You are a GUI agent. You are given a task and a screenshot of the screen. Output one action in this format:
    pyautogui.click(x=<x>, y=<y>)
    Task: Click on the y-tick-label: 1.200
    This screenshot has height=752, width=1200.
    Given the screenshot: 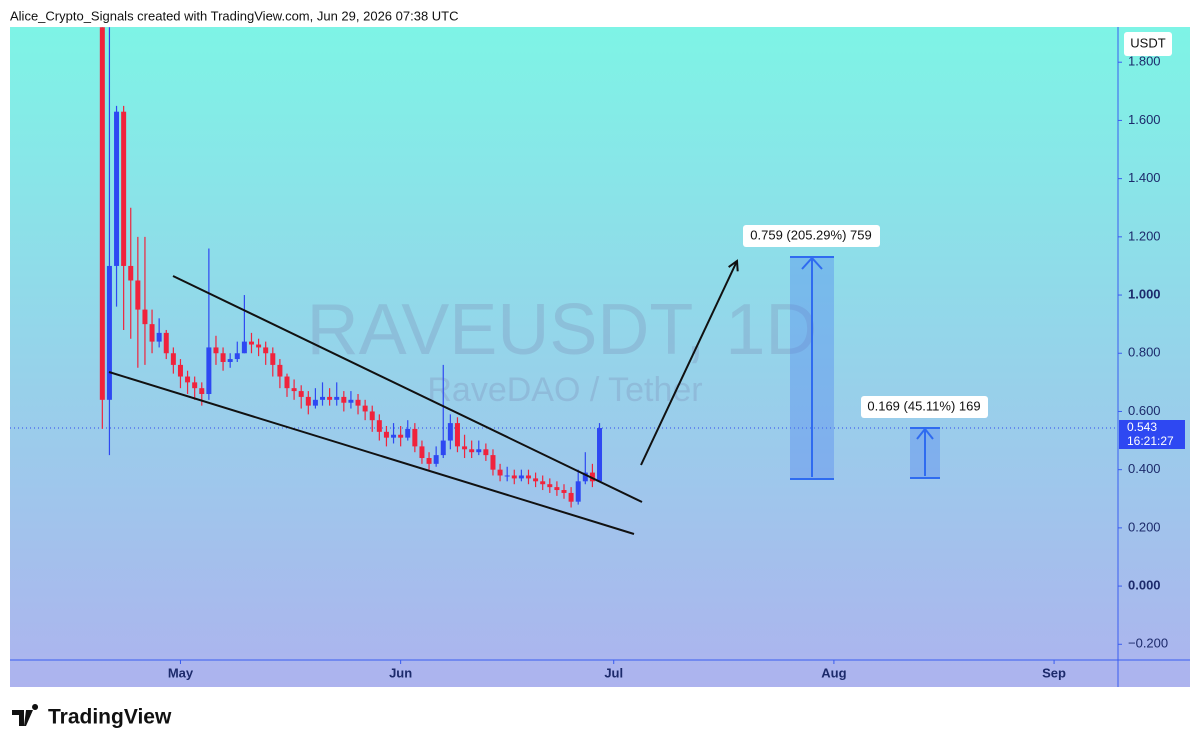 What is the action you would take?
    pyautogui.click(x=1144, y=235)
    